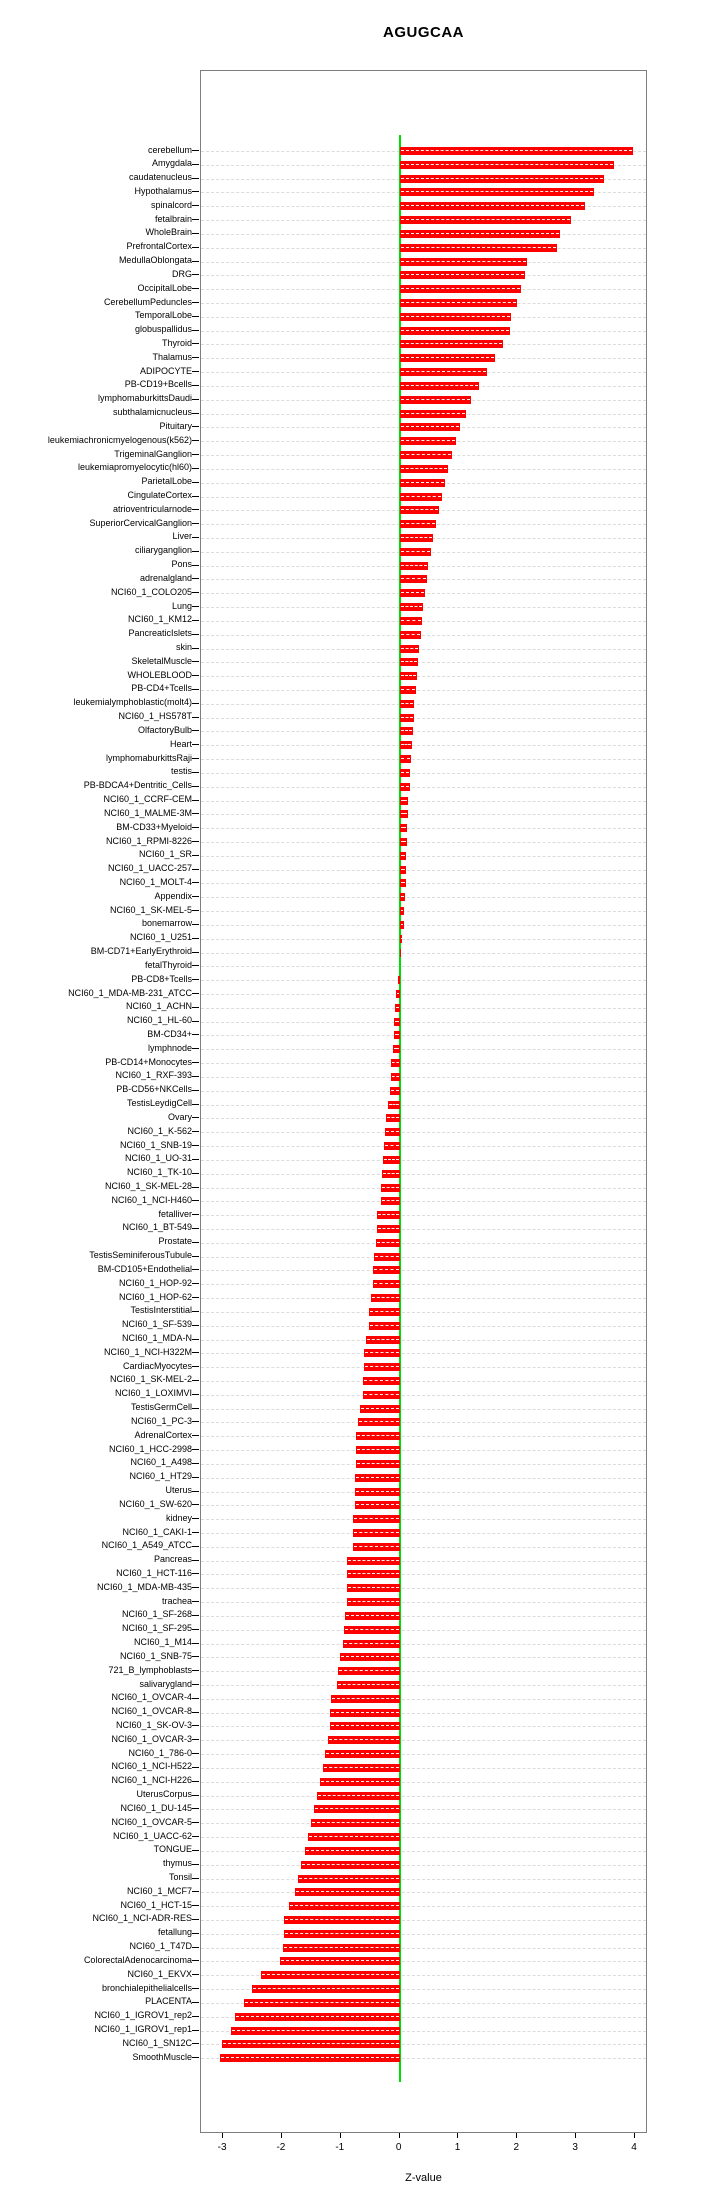 The height and width of the screenshot is (2205, 720). Describe the element at coordinates (163, 329) in the screenshot. I see `y-axis-label: globuspallidus` at that location.